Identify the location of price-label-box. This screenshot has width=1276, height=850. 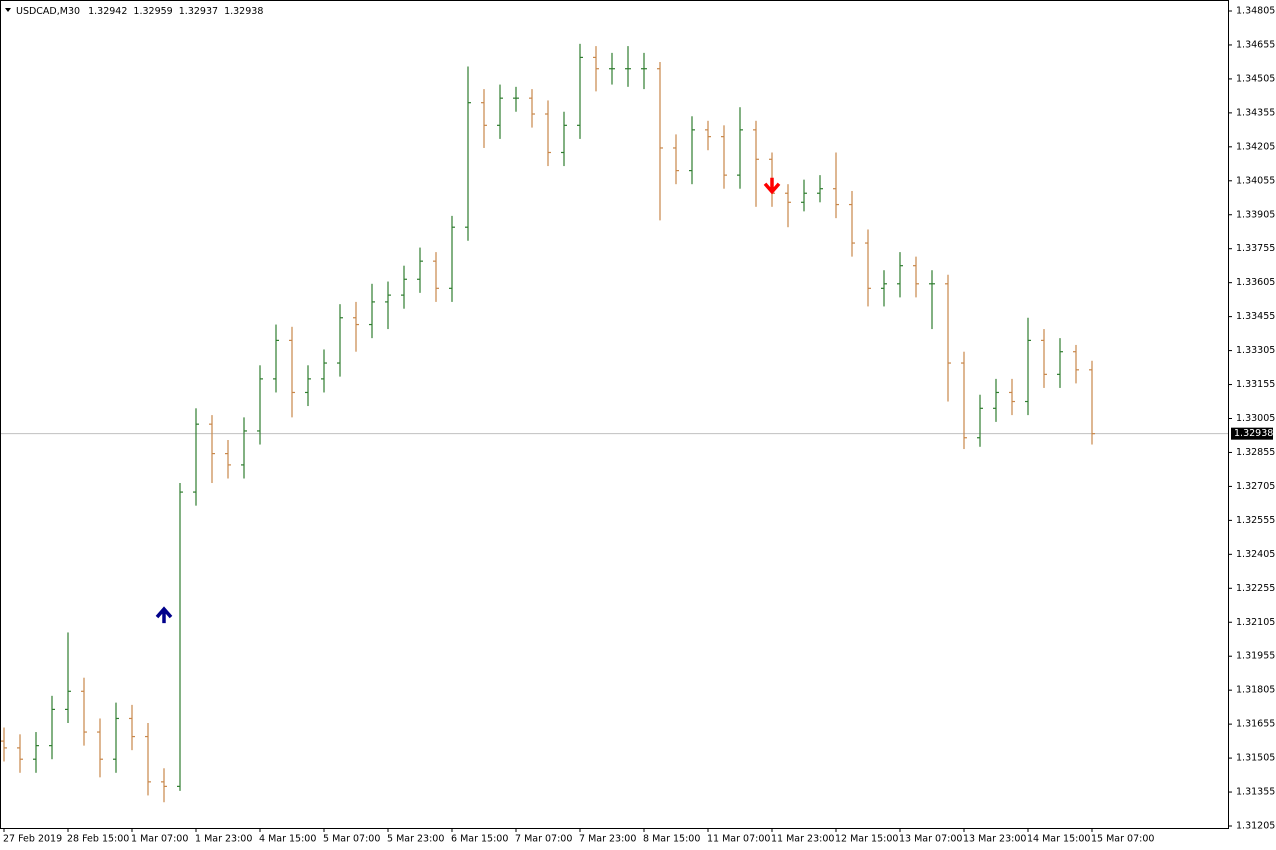
(1252, 433).